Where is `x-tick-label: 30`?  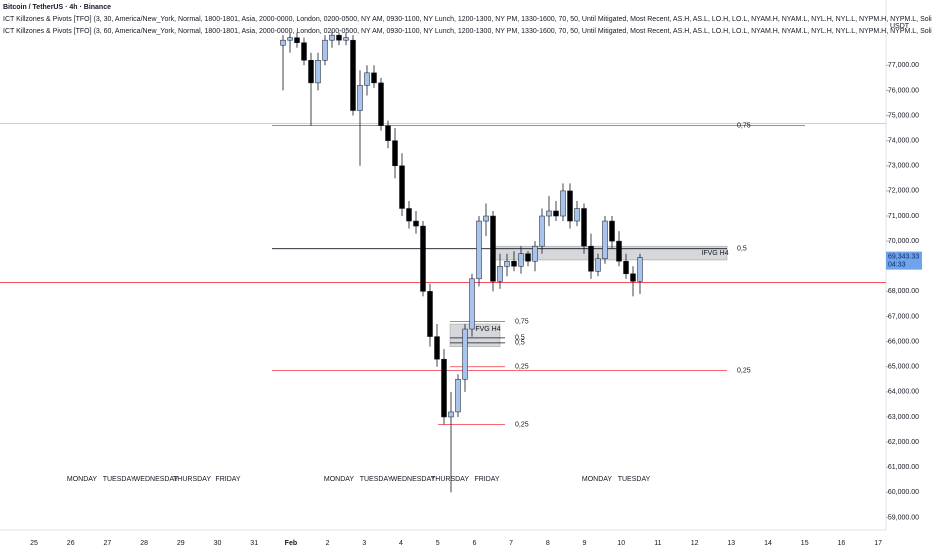 x-tick-label: 30 is located at coordinates (218, 543).